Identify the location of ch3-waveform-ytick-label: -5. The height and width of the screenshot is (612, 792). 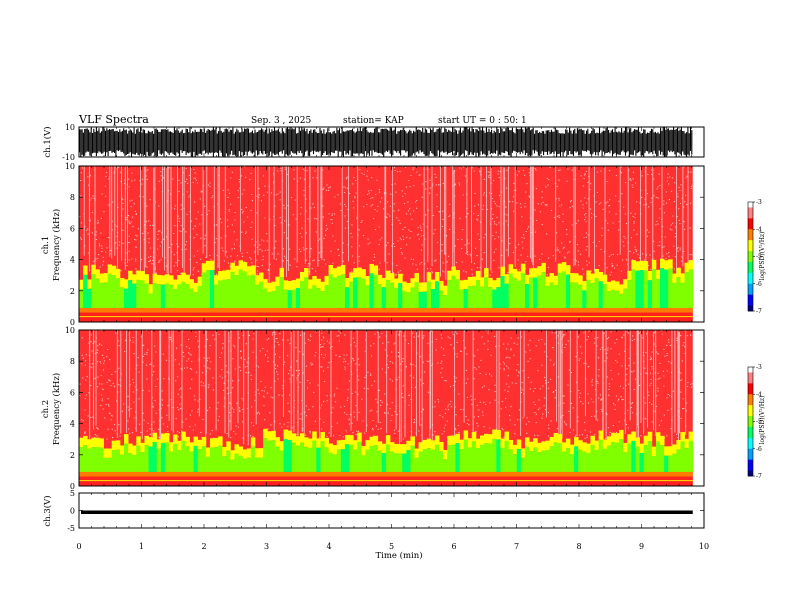
(71, 528).